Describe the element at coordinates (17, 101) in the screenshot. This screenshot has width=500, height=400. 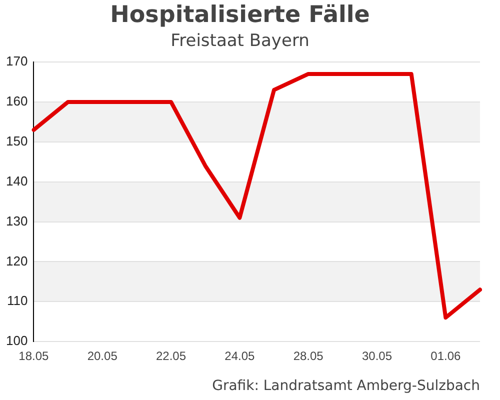
I see `y-tick-label: 160` at that location.